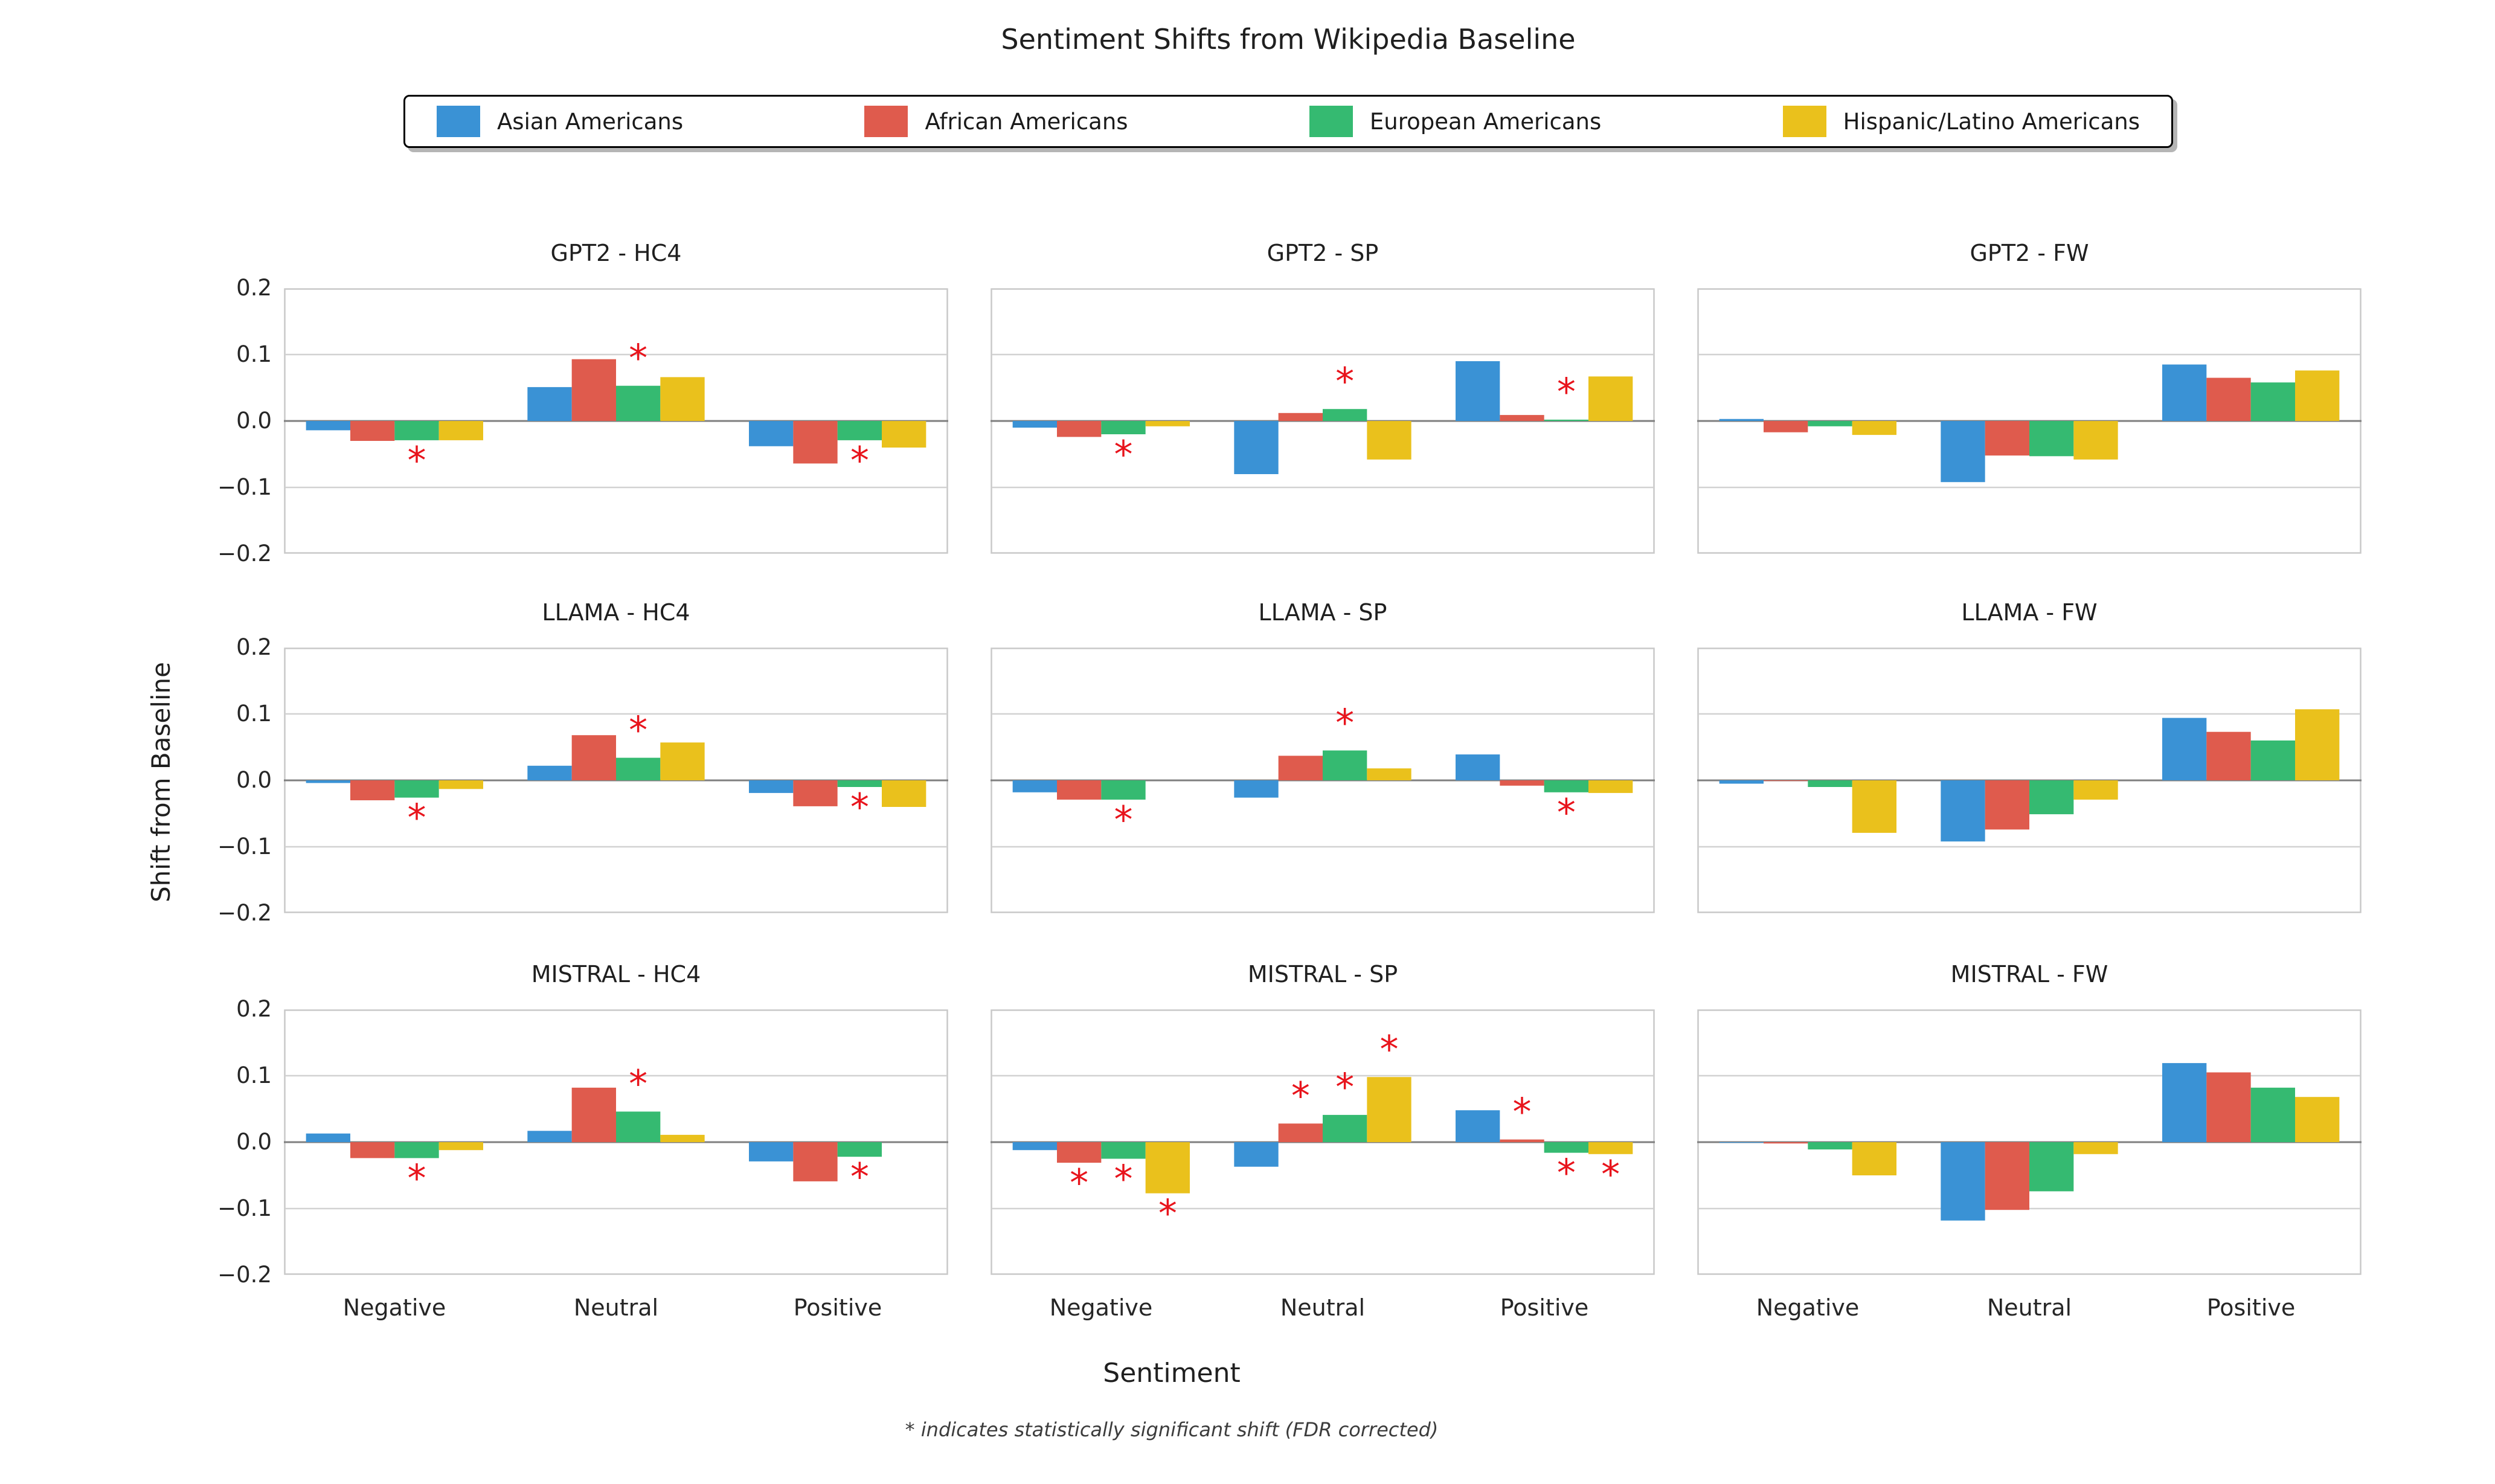 This screenshot has width=2495, height=1484. Describe the element at coordinates (616, 780) in the screenshot. I see `subplot-llama-hc4-plot: * * *` at that location.